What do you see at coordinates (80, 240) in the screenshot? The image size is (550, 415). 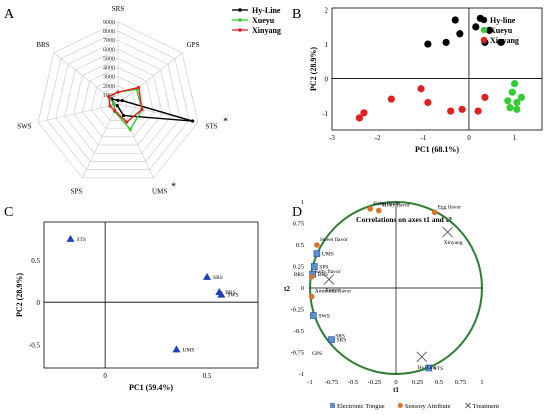 I see `point-label: STS` at bounding box center [80, 240].